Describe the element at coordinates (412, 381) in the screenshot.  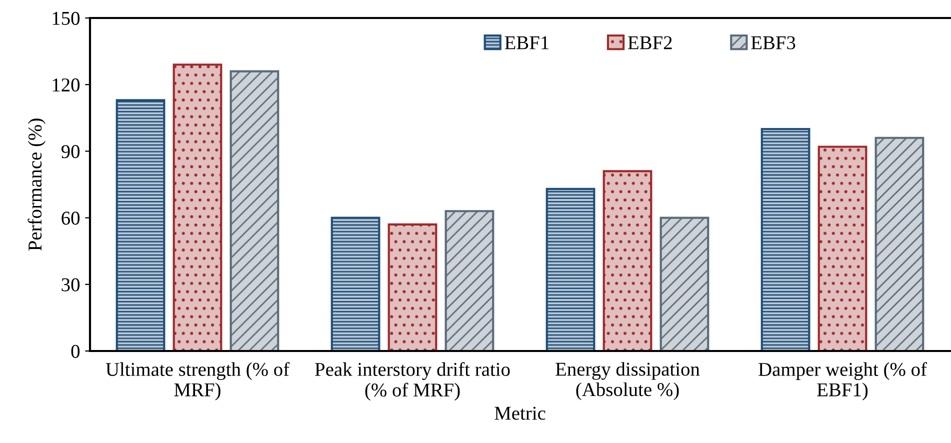
I see `x-tick-label: Peak interstory drift ratio (% of MRF)` at that location.